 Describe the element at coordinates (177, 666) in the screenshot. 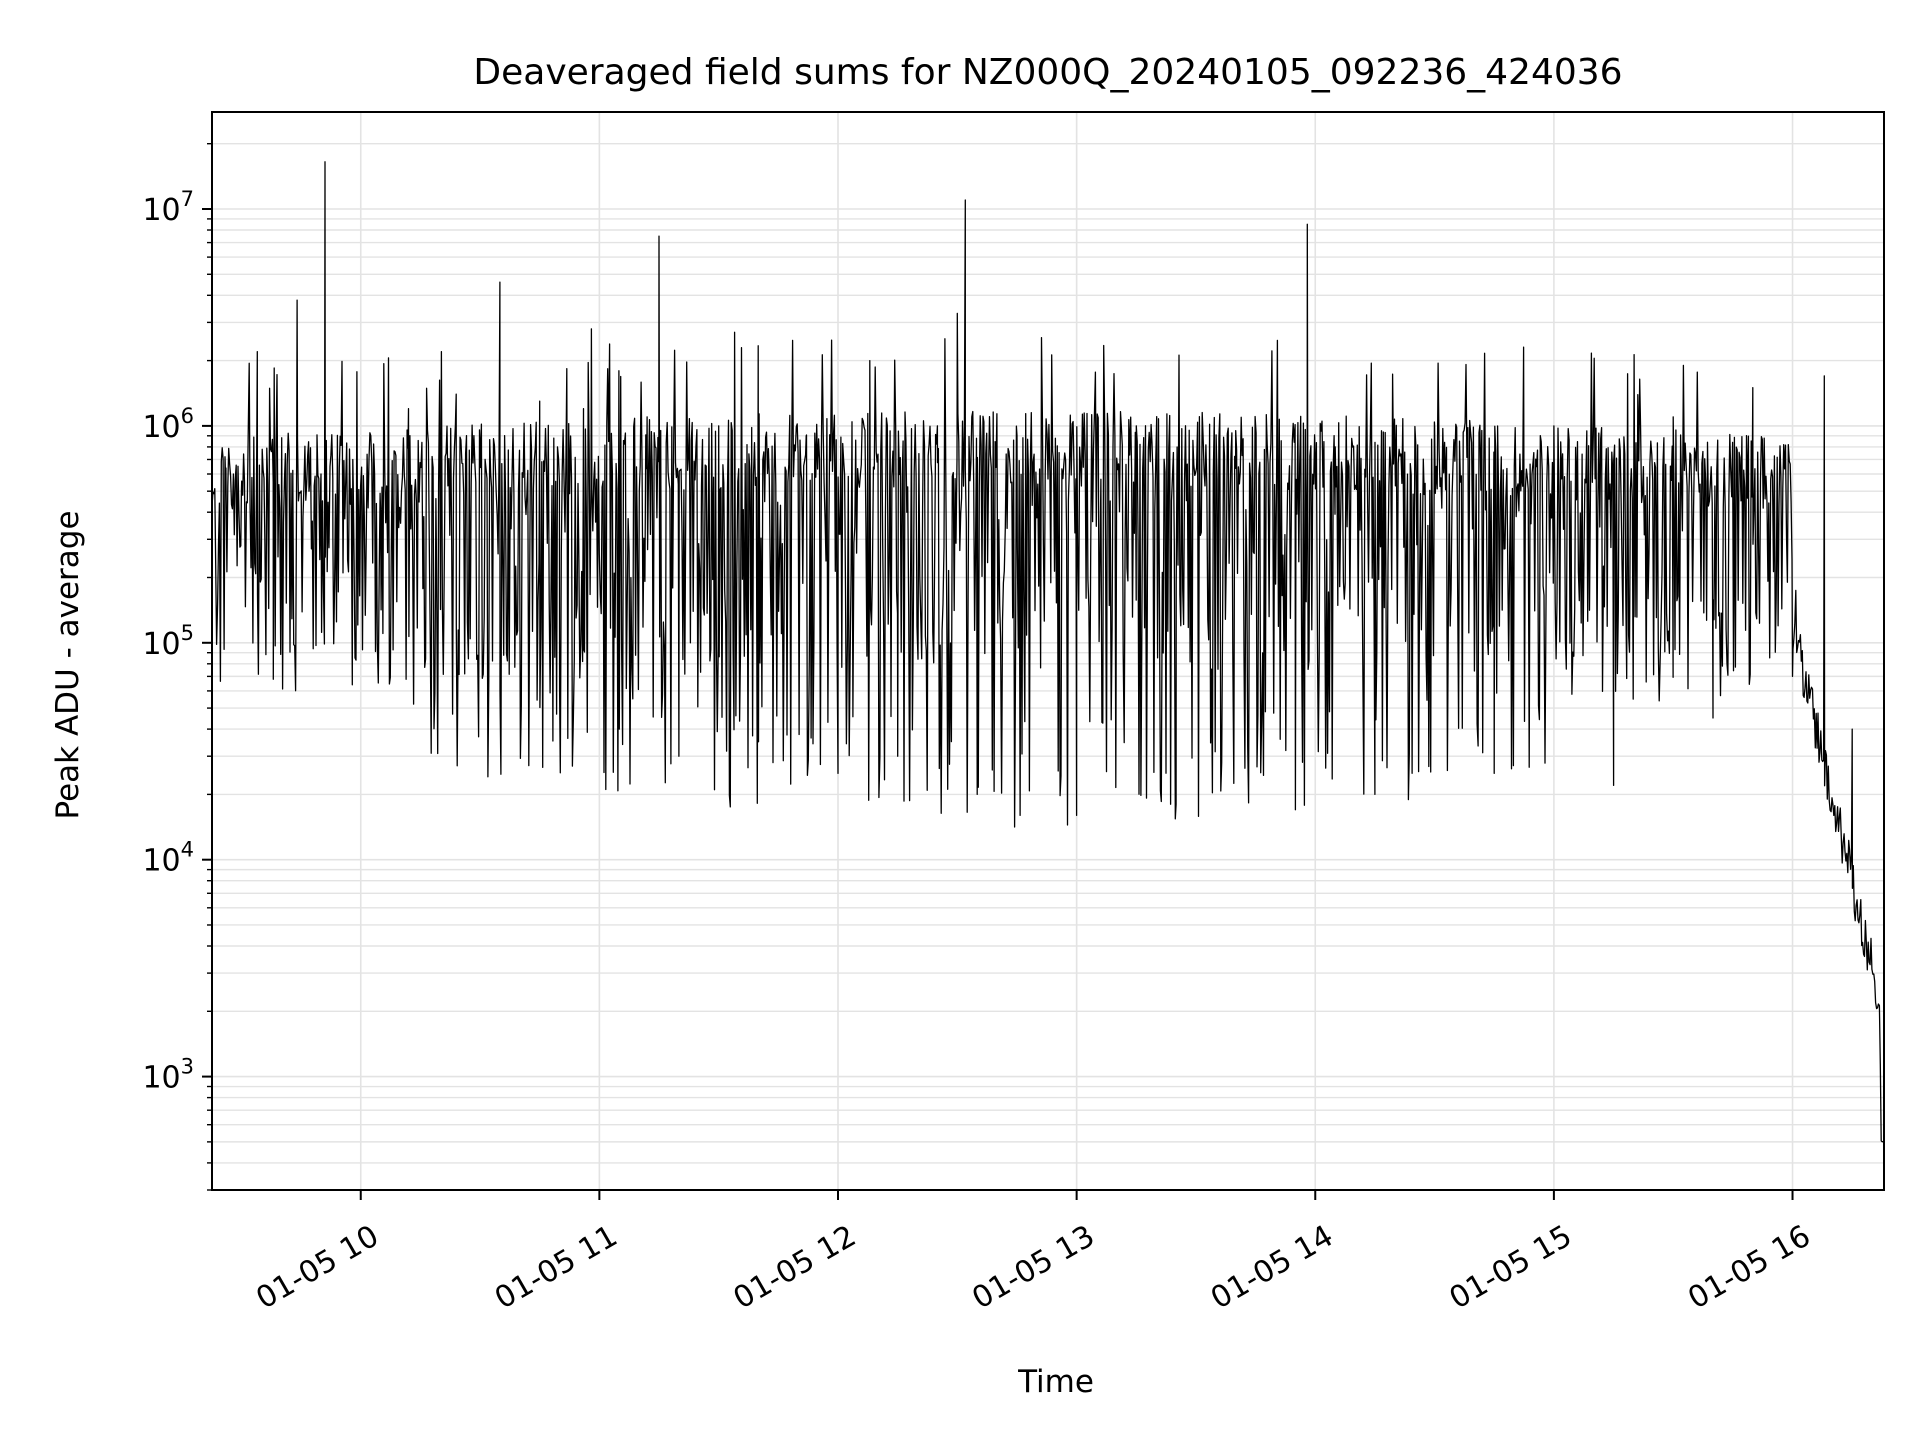

I see `y-axis: 10³ 10⁴ 10⁵ 10⁶ 10⁷` at that location.